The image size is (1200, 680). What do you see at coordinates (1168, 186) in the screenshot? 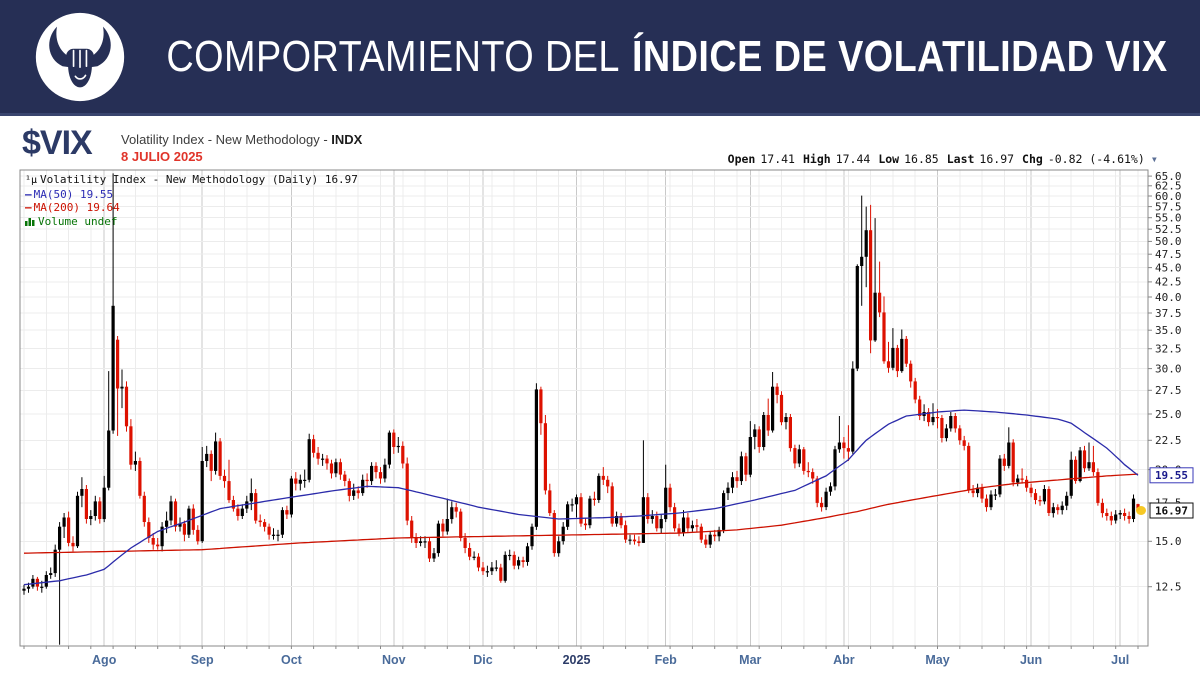
I see `y-axis-label: 62.5` at bounding box center [1168, 186].